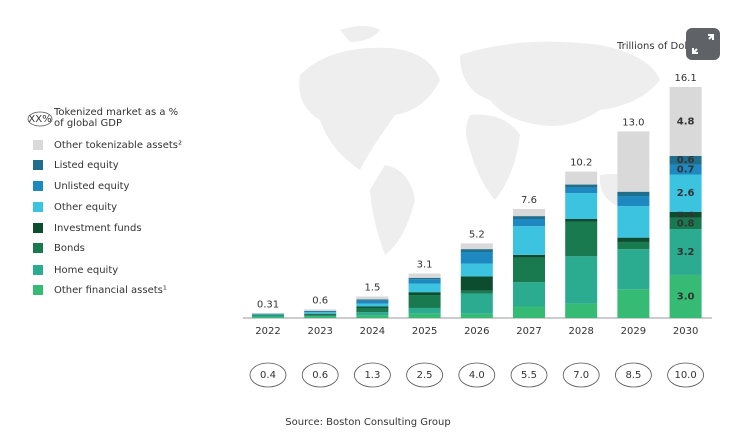 The height and width of the screenshot is (438, 729). What do you see at coordinates (660, 46) in the screenshot?
I see `unit-label: Trillions of Dollars` at bounding box center [660, 46].